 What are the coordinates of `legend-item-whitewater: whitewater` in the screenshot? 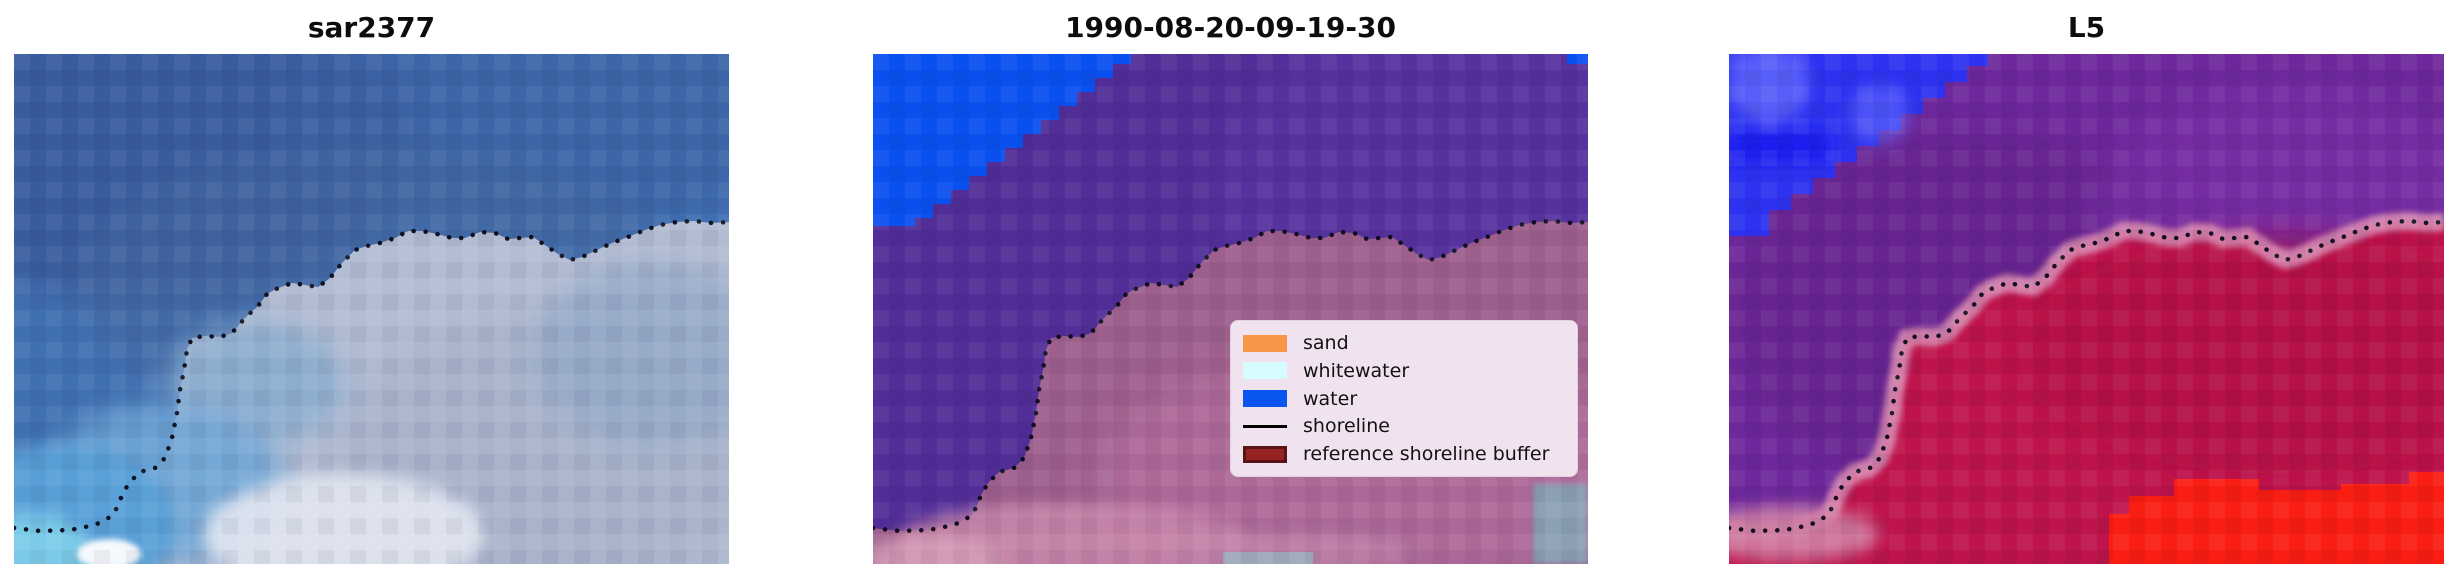 It's located at (1404, 371).